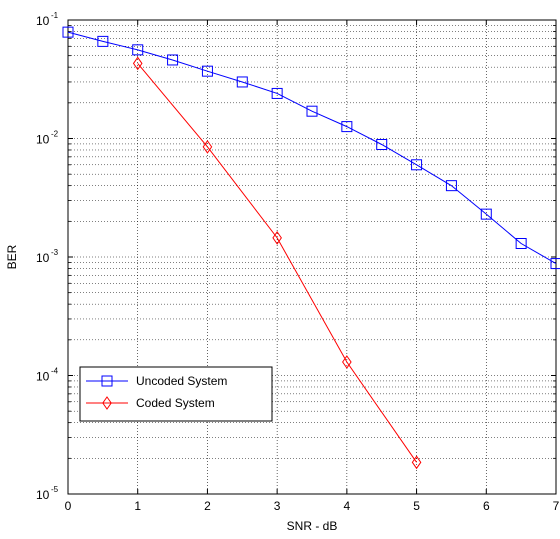 The image size is (560, 539). I want to click on x-tick-label: 0, so click(68, 506).